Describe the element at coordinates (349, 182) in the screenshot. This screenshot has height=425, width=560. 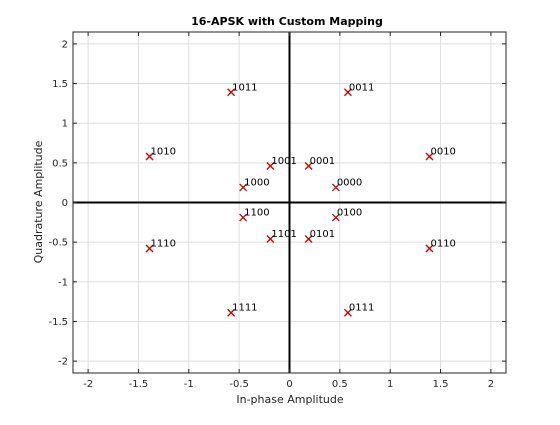
I see `point-label: 0000` at that location.